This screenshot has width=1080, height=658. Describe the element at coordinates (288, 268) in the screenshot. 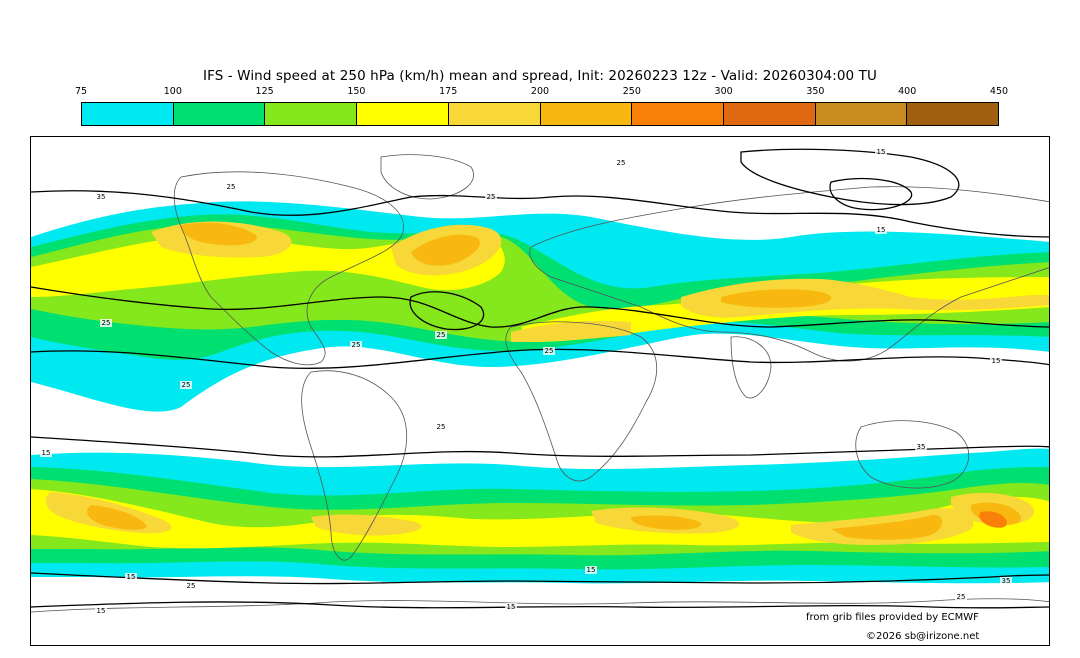

I see `north-america-outline` at that location.